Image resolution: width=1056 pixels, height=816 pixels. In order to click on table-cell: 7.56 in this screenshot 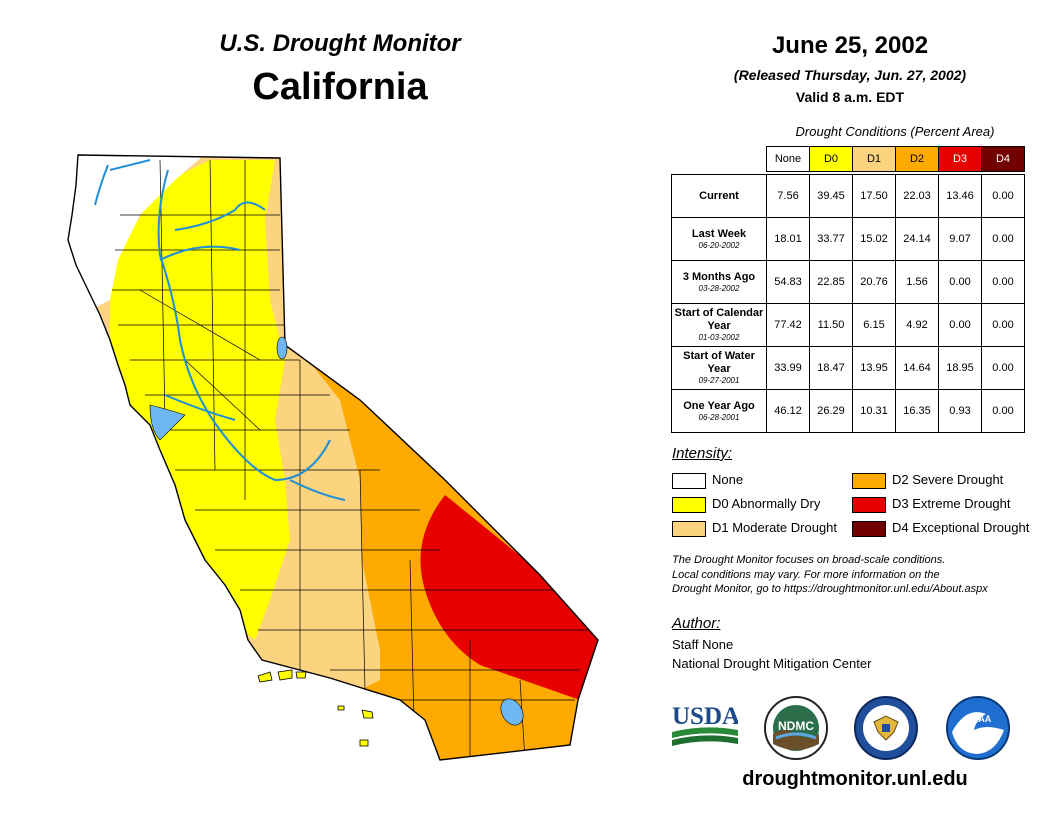, I will do `click(788, 196)`.